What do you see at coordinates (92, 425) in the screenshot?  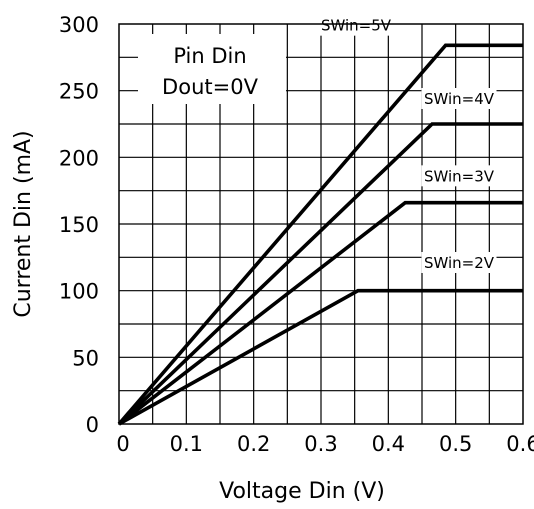 I see `y-tick-label: 0` at bounding box center [92, 425].